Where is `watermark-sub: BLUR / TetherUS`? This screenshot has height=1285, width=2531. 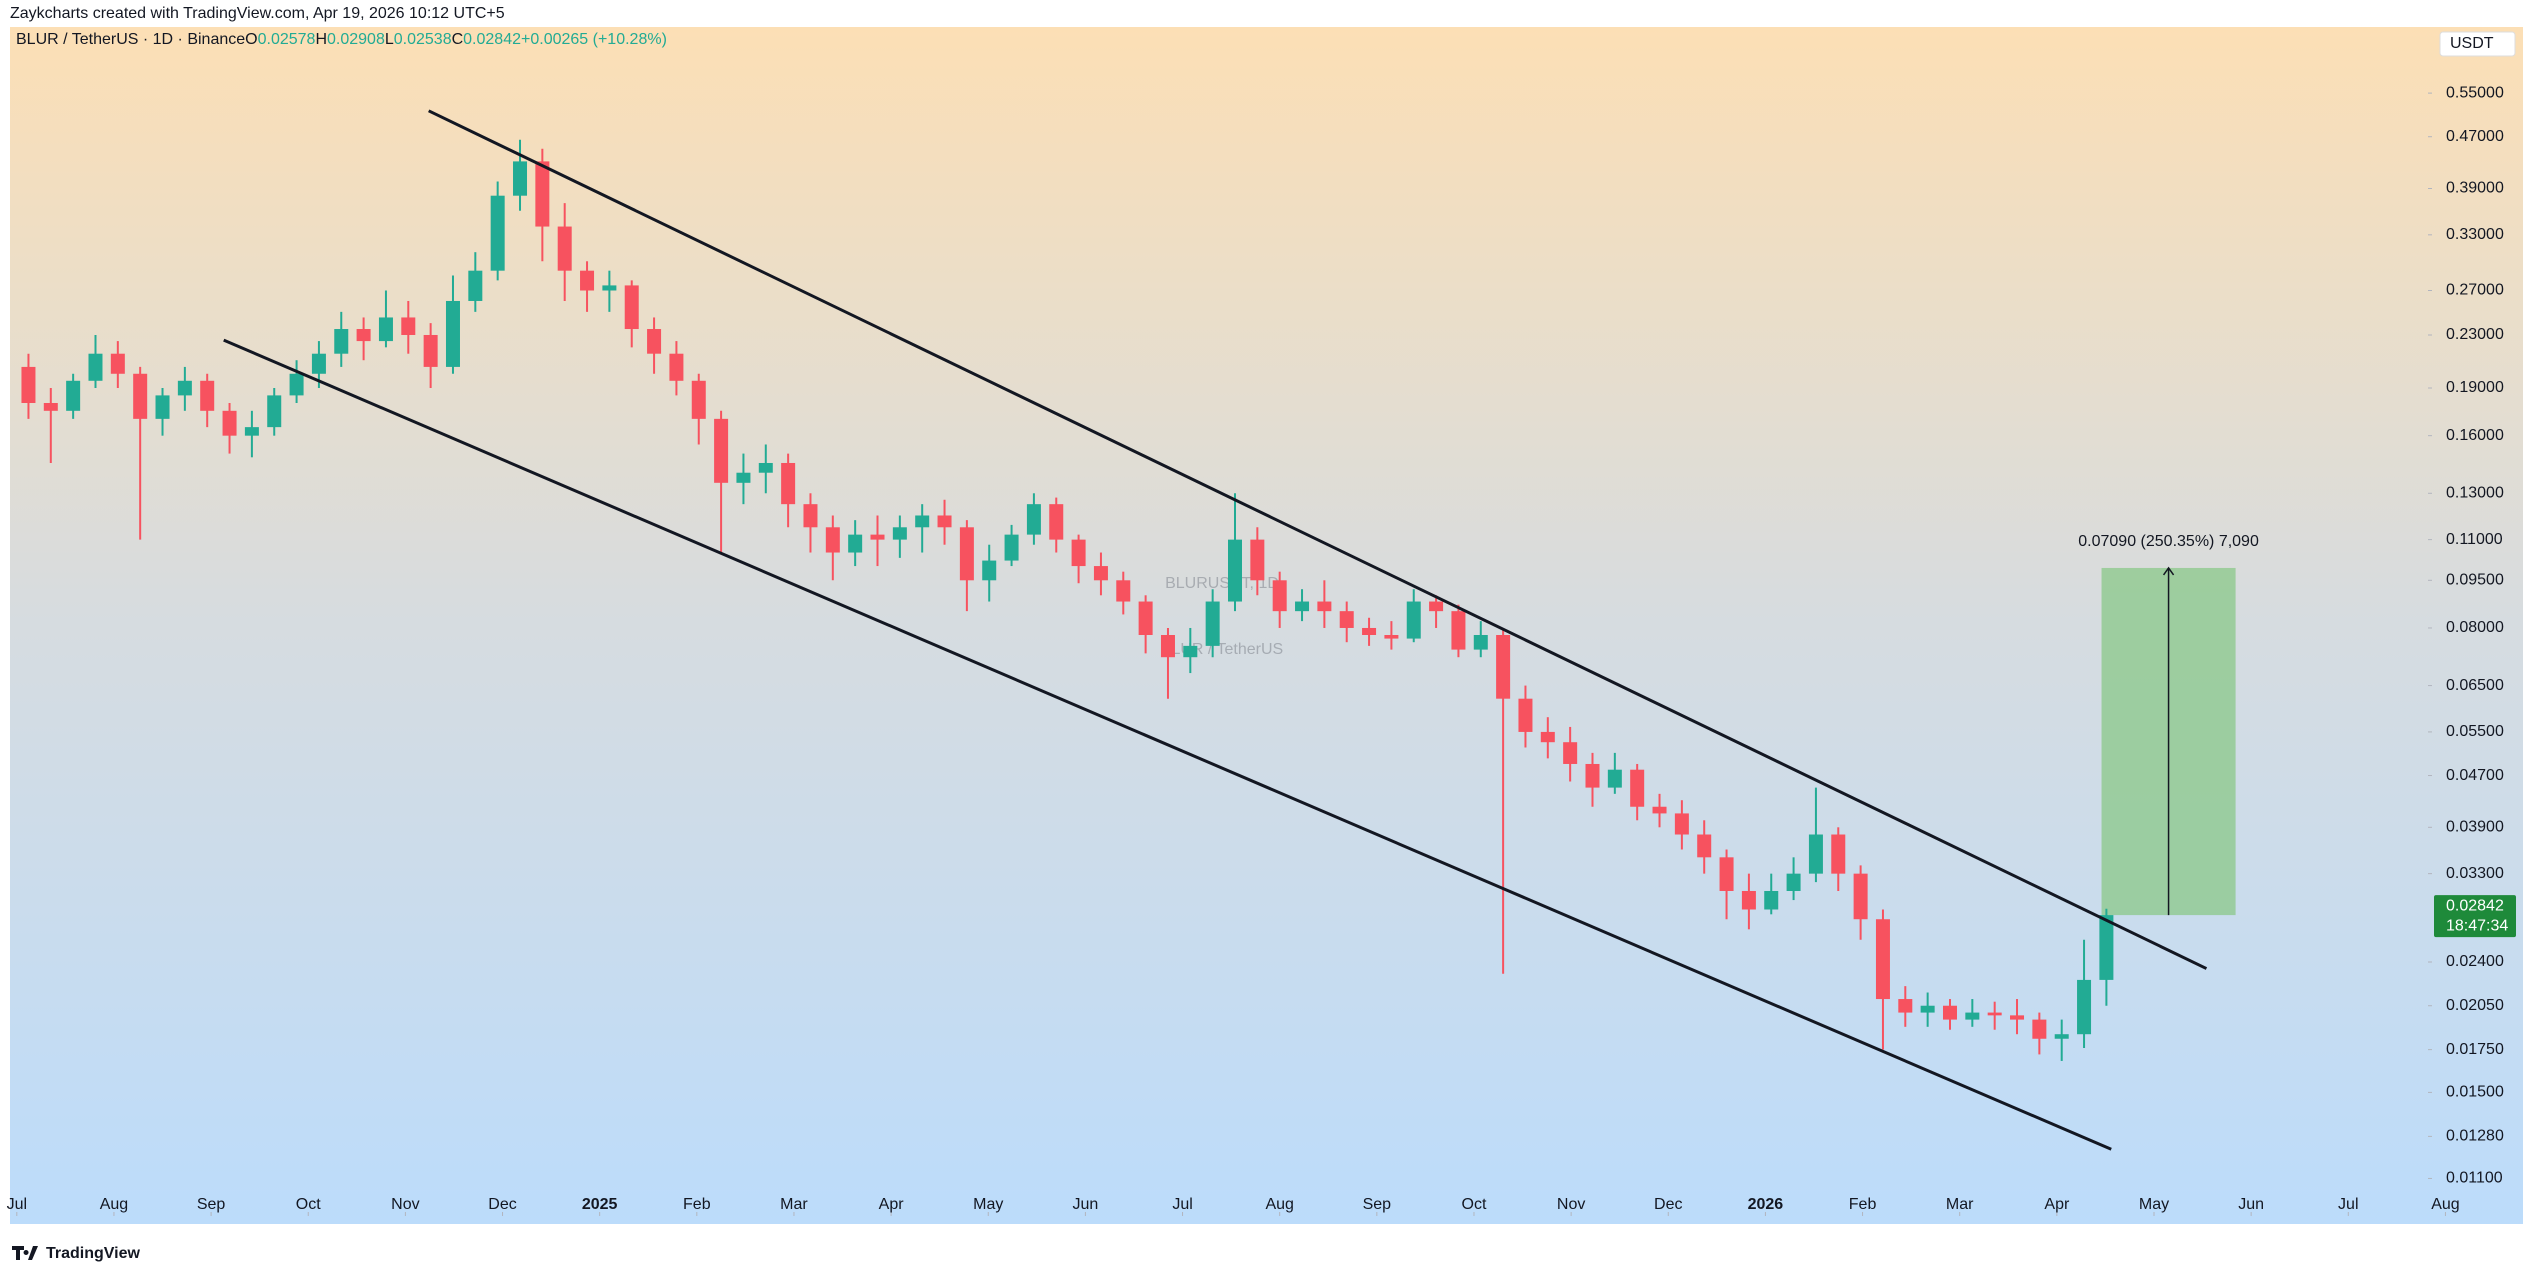
watermark-sub: BLUR / TetherUS is located at coordinates (1222, 649).